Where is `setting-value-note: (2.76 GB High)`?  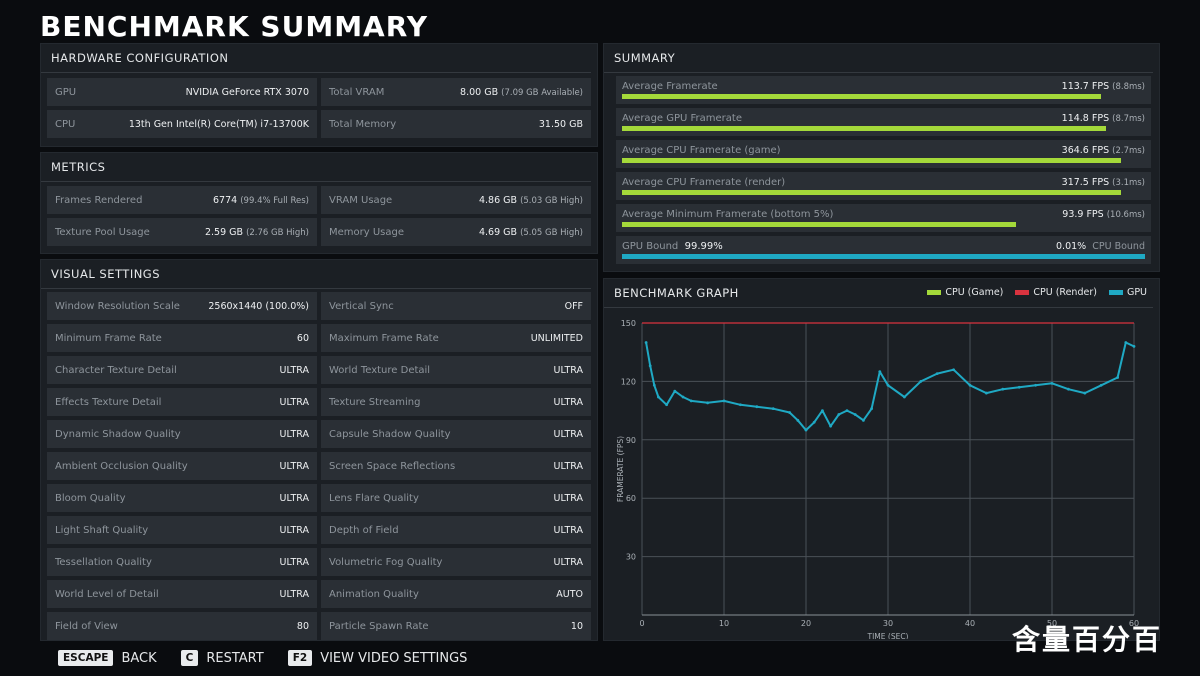 setting-value-note: (2.76 GB High) is located at coordinates (277, 232).